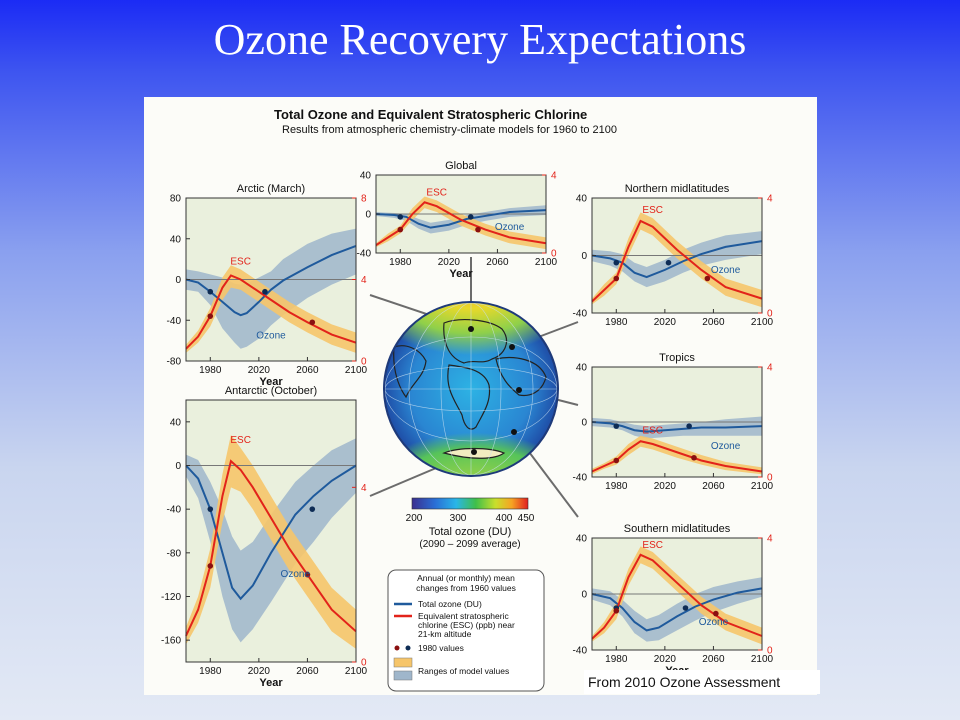 This screenshot has width=960, height=720. Describe the element at coordinates (526, 518) in the screenshot. I see `colorbar-tick: 450` at that location.